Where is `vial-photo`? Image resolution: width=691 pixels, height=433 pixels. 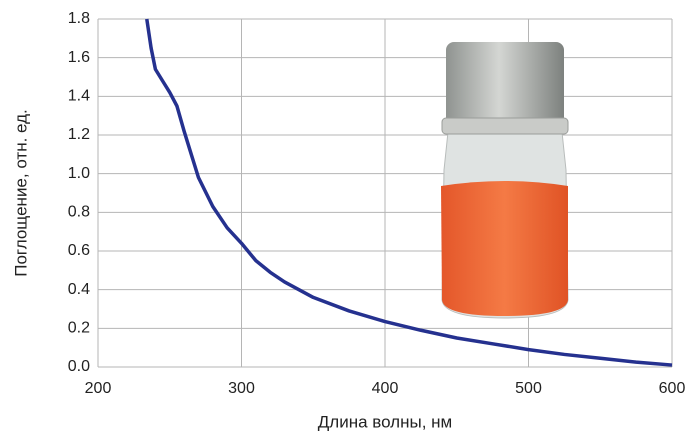 vial-photo is located at coordinates (505, 180).